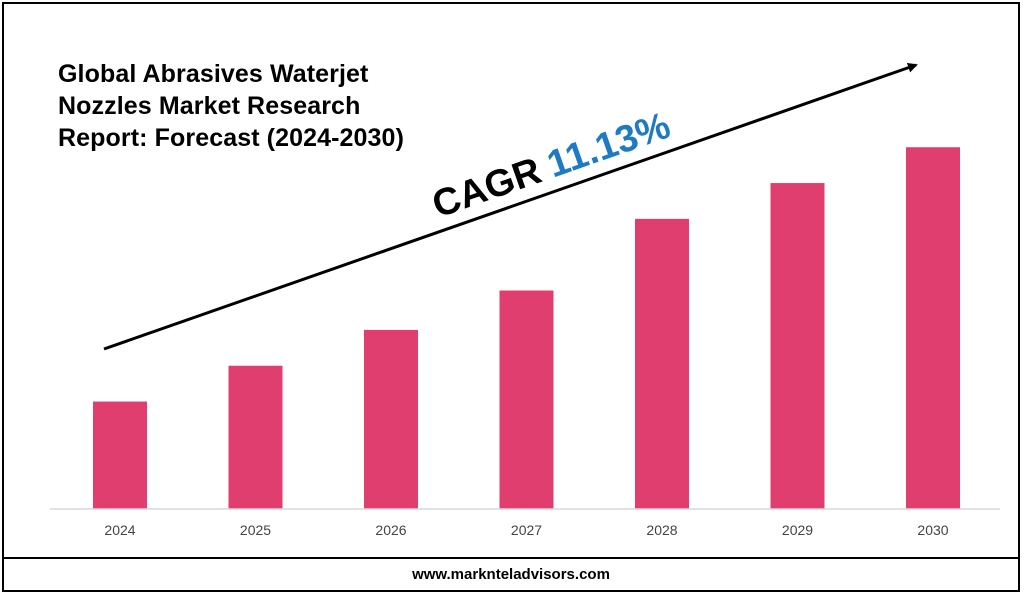 Image resolution: width=1024 pixels, height=596 pixels. What do you see at coordinates (231, 138) in the screenshot?
I see `chart-title-line-3: Report: Forecast (2024-2030)` at bounding box center [231, 138].